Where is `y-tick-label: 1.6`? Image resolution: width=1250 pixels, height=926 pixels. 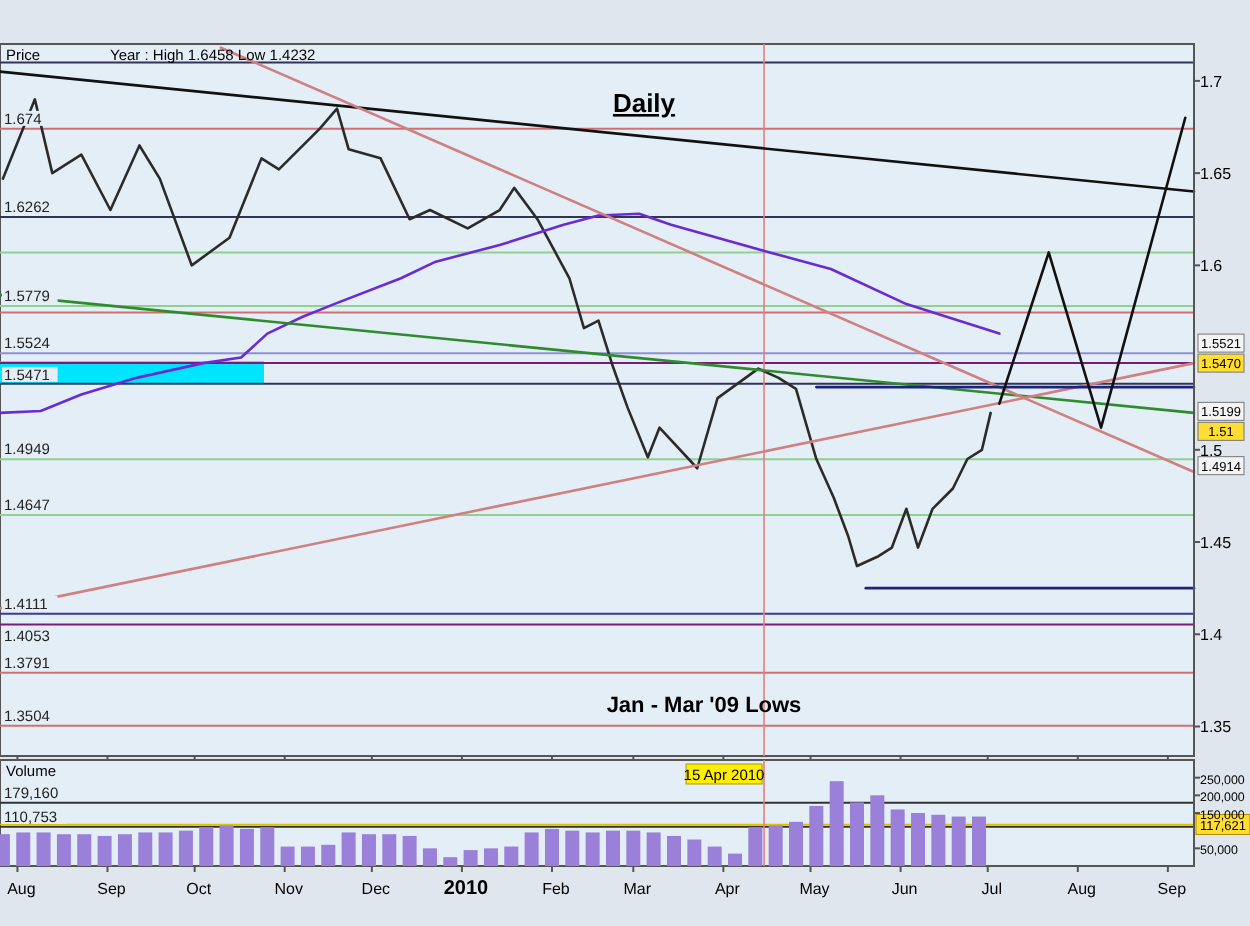
y-tick-label: 1.6 is located at coordinates (1212, 266).